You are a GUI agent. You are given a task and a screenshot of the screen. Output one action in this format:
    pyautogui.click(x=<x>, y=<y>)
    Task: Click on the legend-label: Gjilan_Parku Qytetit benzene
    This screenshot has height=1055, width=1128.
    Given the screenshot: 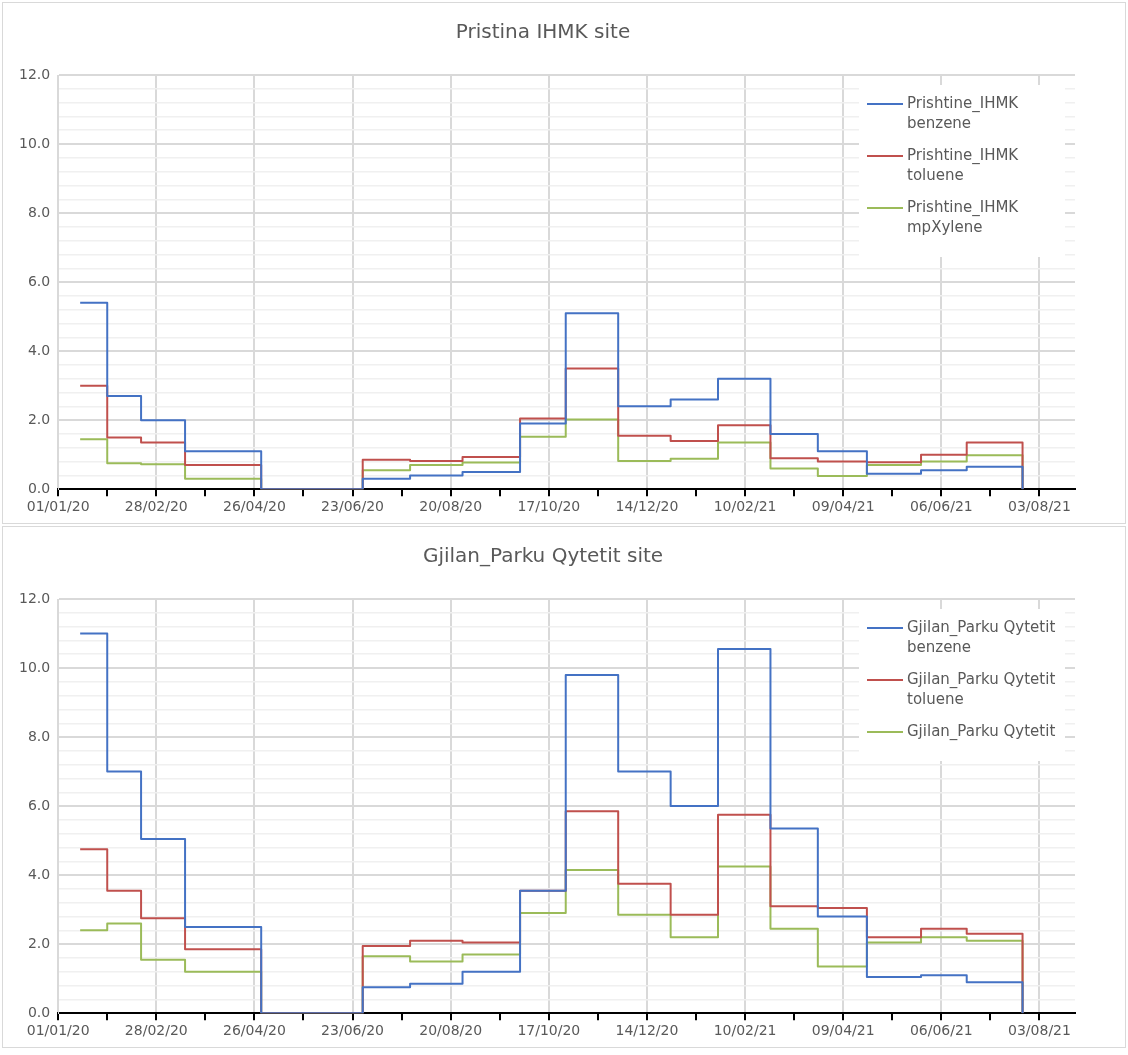 What is the action you would take?
    pyautogui.click(x=982, y=637)
    